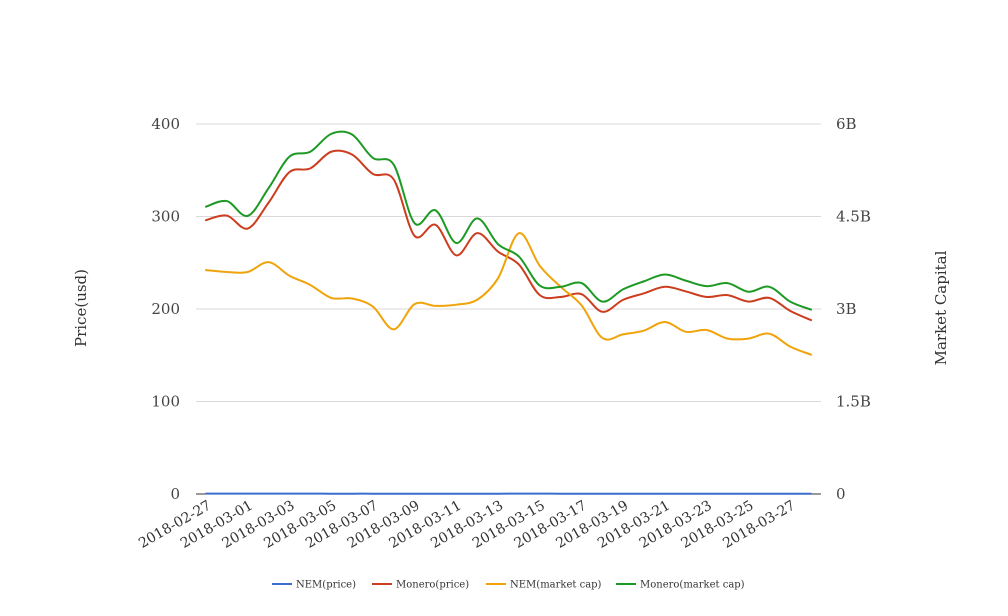 The image size is (1008, 616). What do you see at coordinates (853, 402) in the screenshot?
I see `y2-tick-label: 1.5B` at bounding box center [853, 402].